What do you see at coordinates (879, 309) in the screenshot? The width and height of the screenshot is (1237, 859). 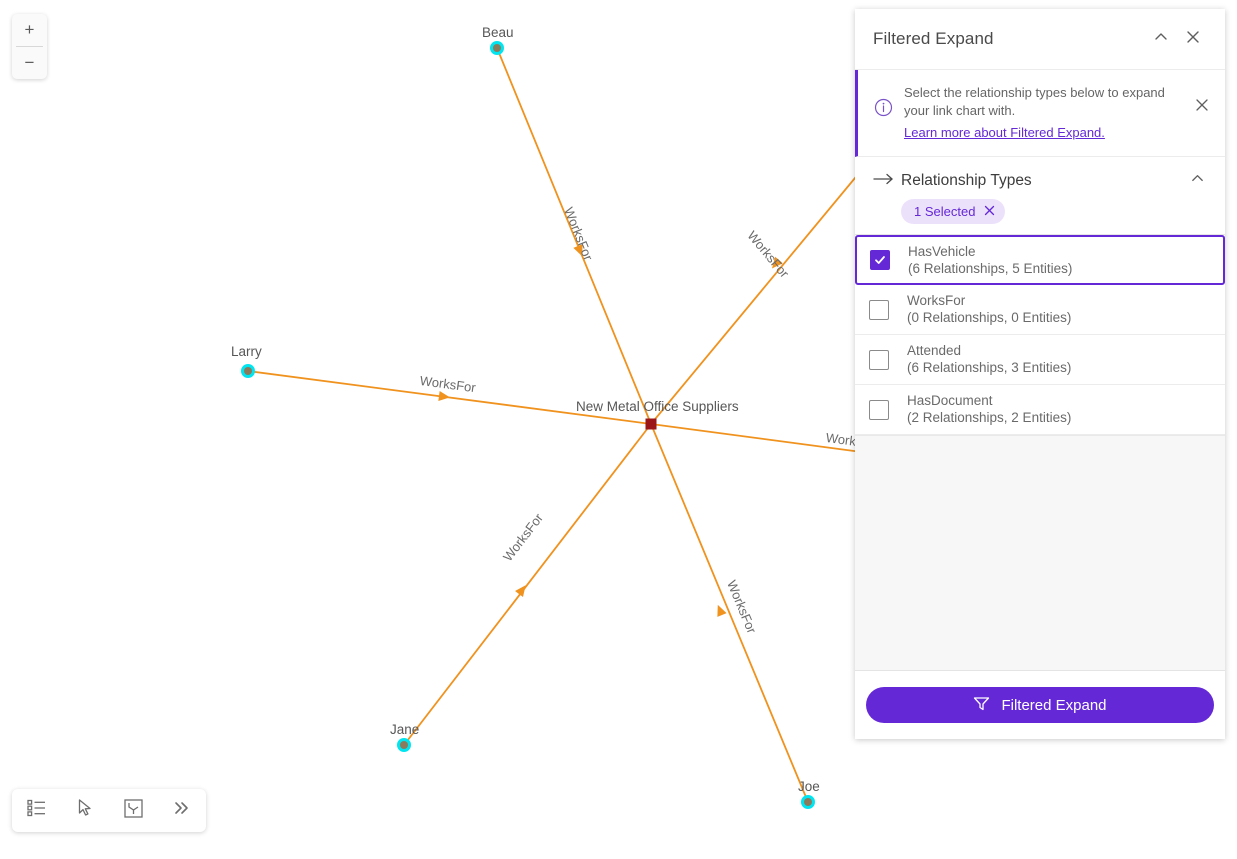 I see `checkbox-worksfor` at bounding box center [879, 309].